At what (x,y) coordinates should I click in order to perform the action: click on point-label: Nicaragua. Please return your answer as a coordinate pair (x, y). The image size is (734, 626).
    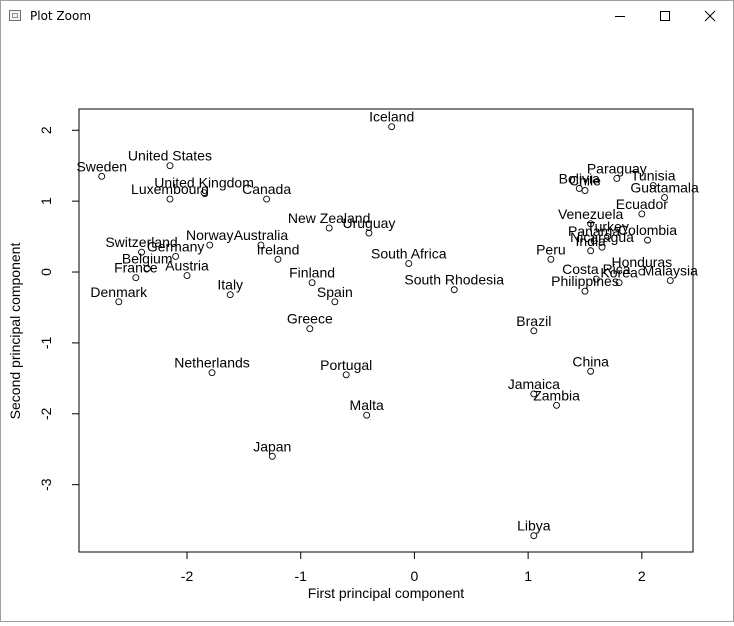
    Looking at the image, I should click on (602, 237).